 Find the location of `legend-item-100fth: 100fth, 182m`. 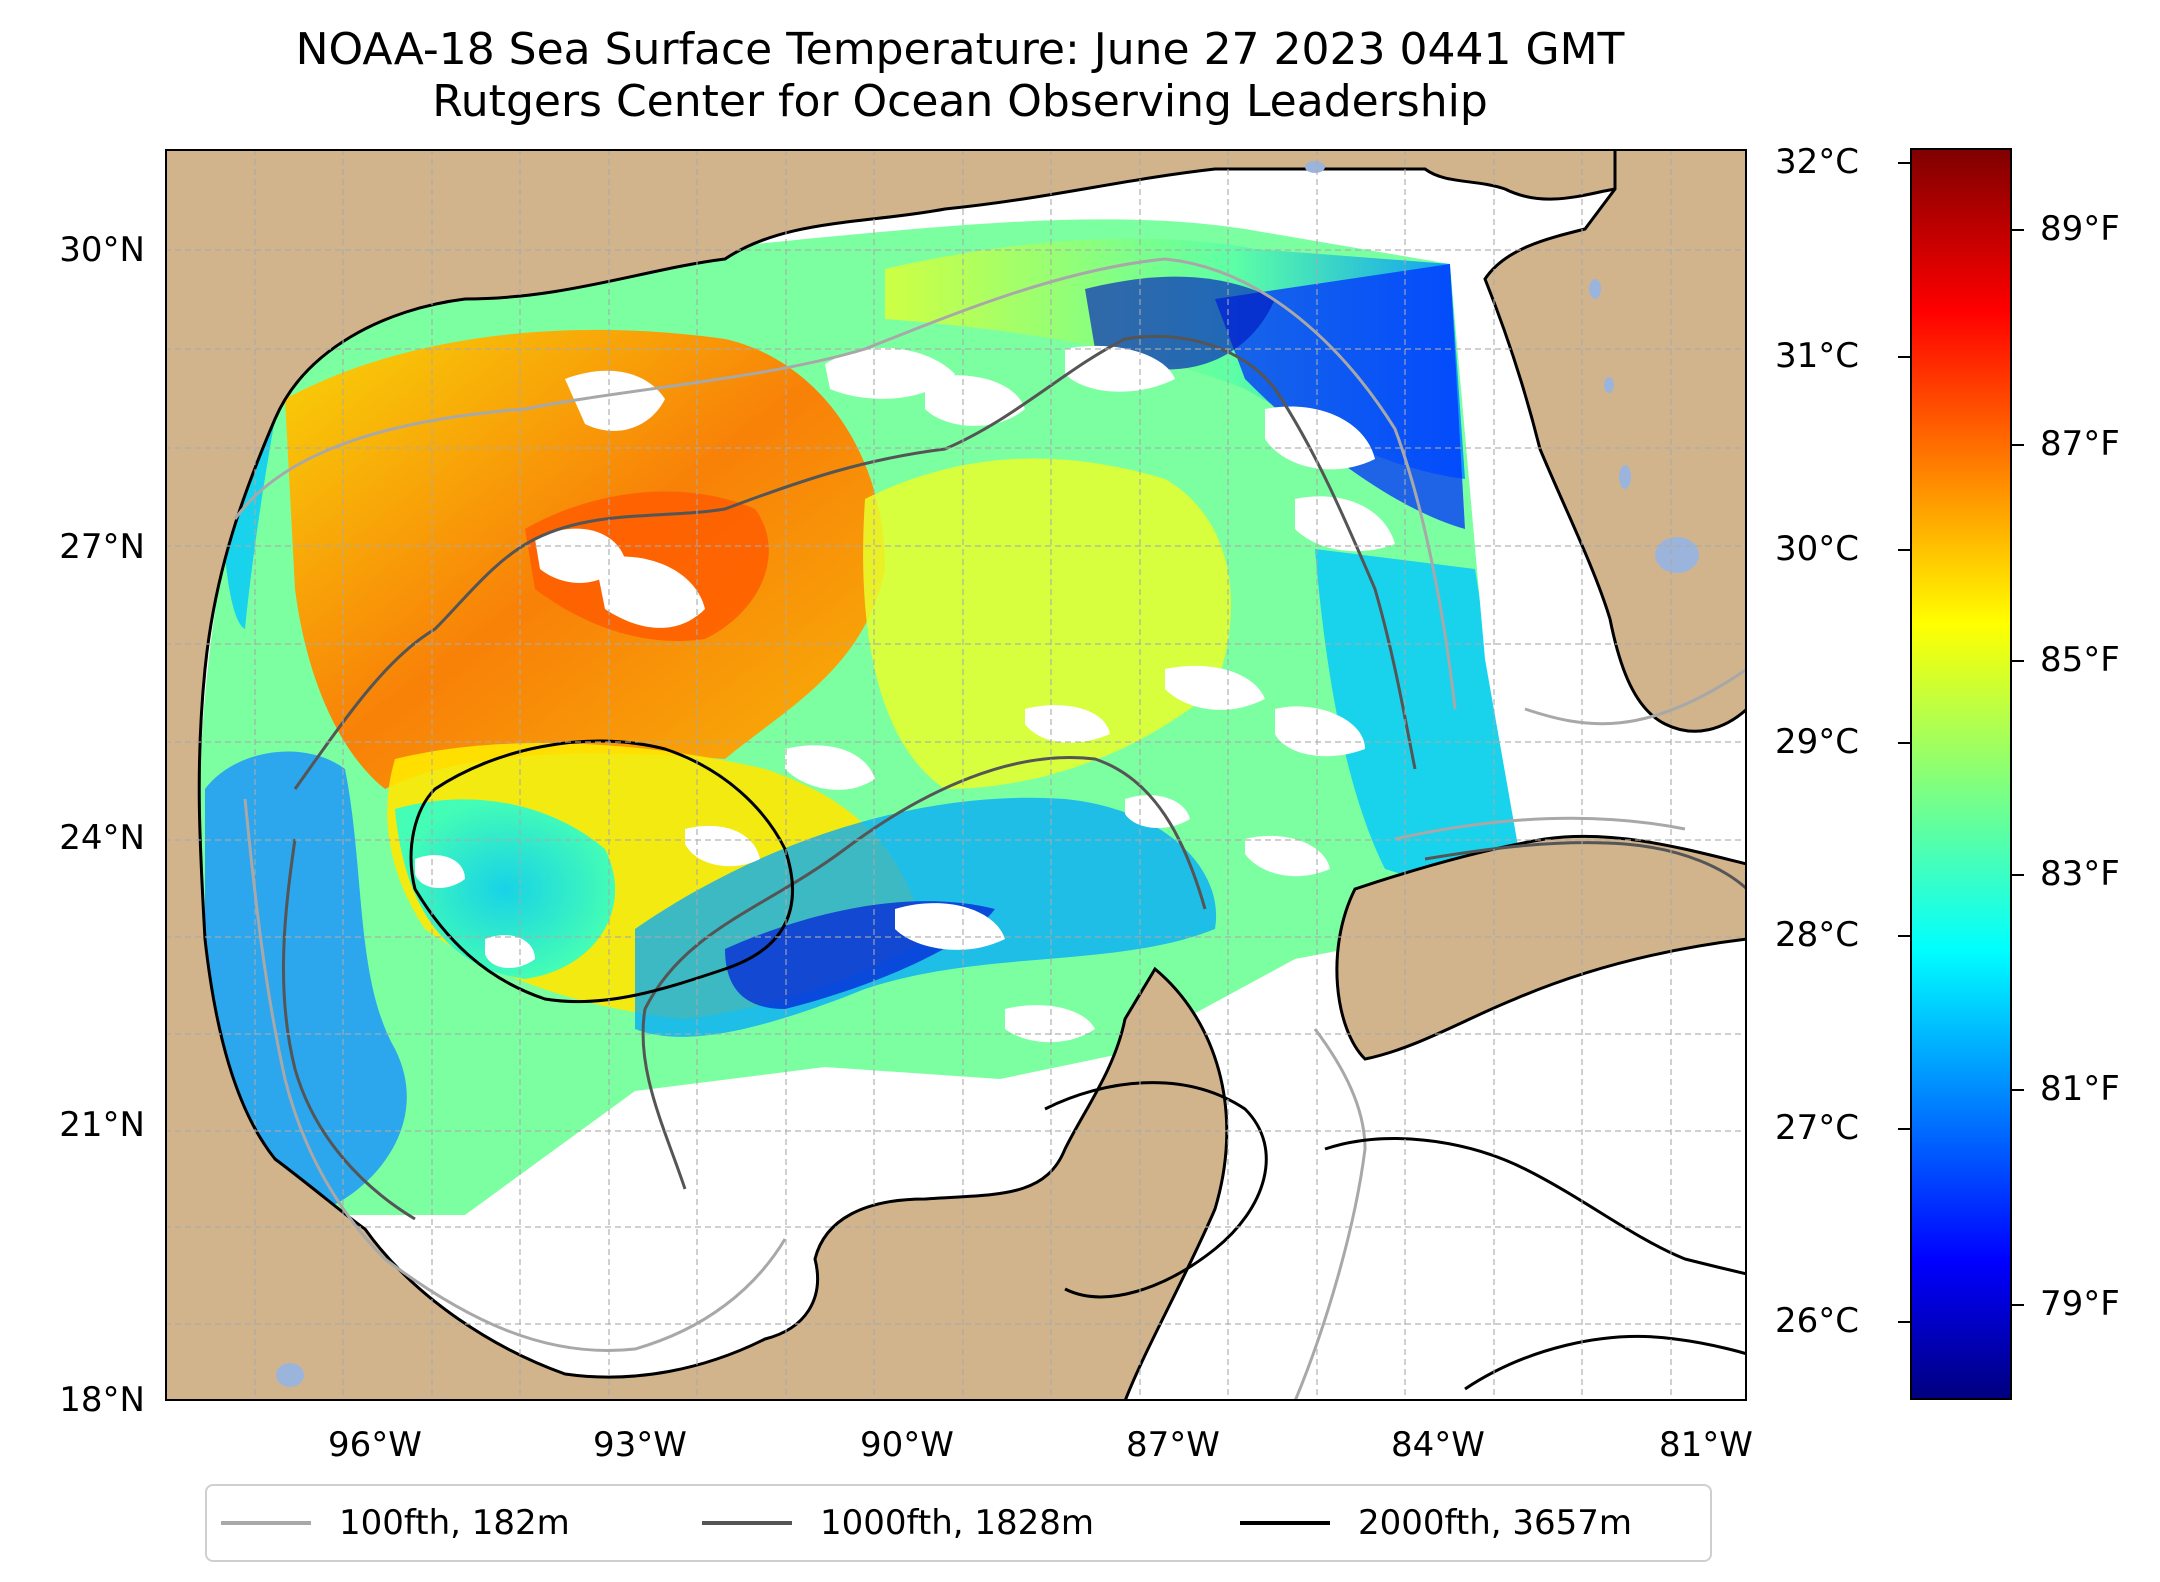

legend-item-100fth: 100fth, 182m is located at coordinates (395, 1523).